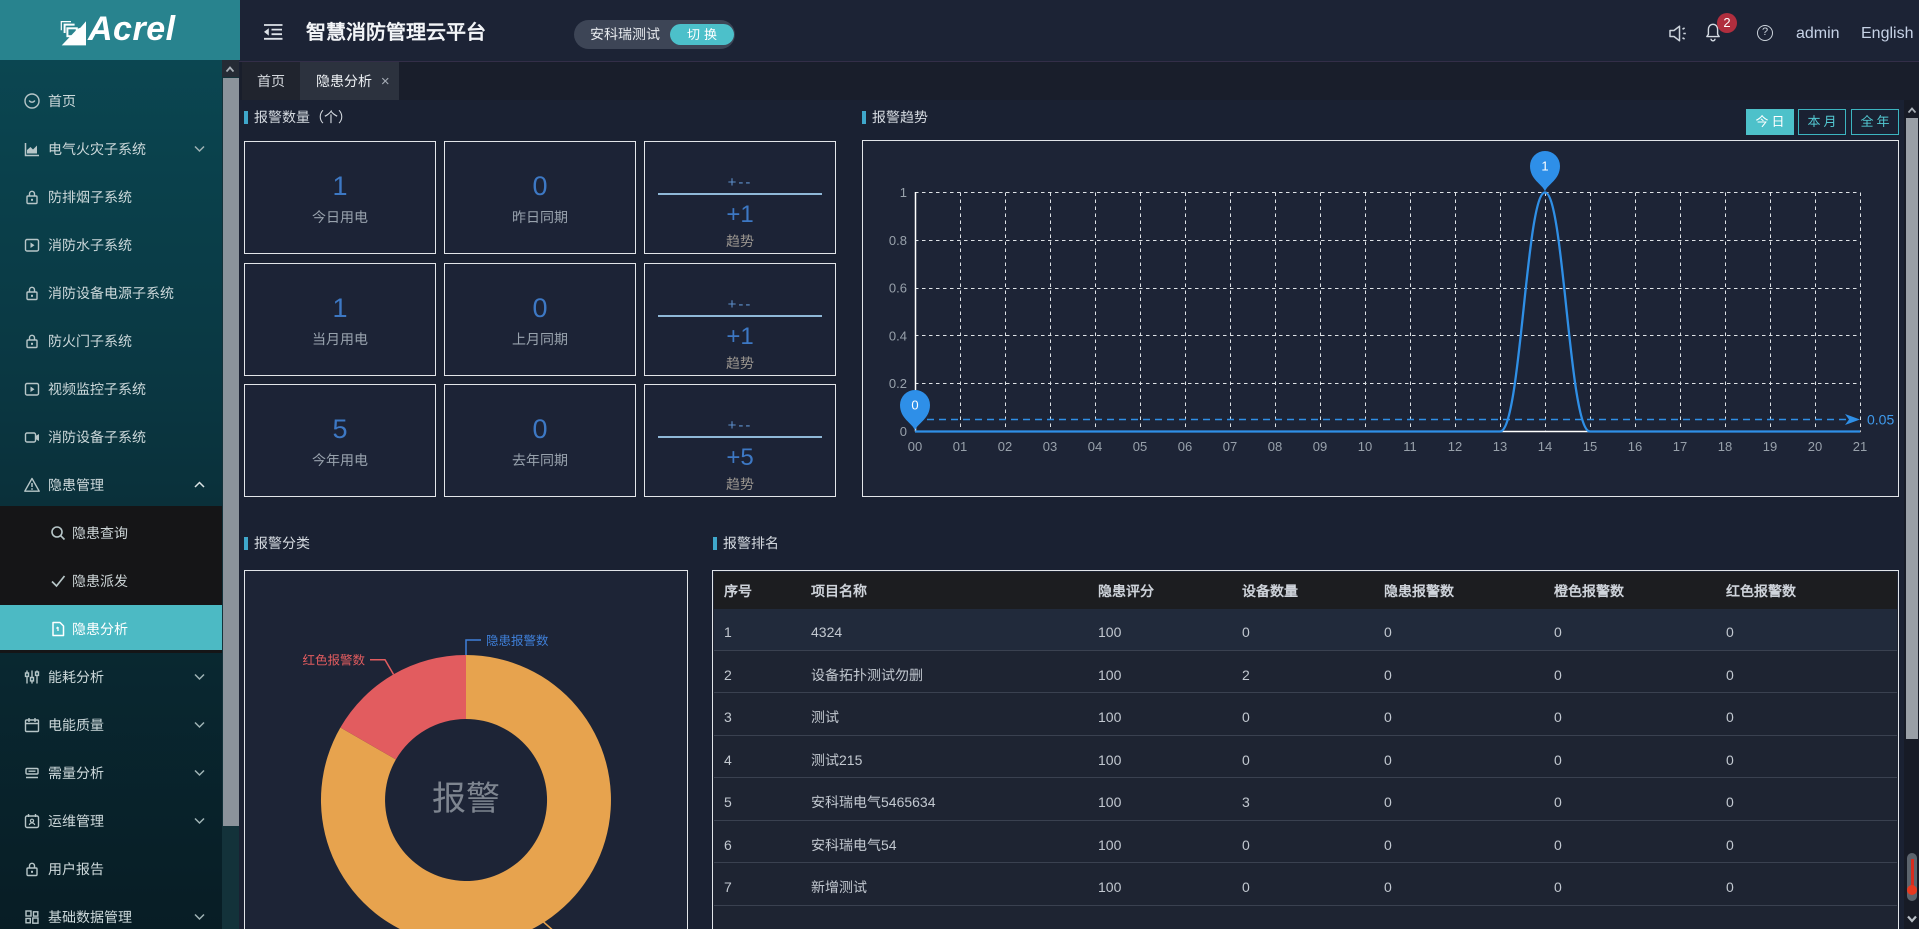 This screenshot has height=929, width=1919. Describe the element at coordinates (466, 799) in the screenshot. I see `svg-text: 报警` at that location.